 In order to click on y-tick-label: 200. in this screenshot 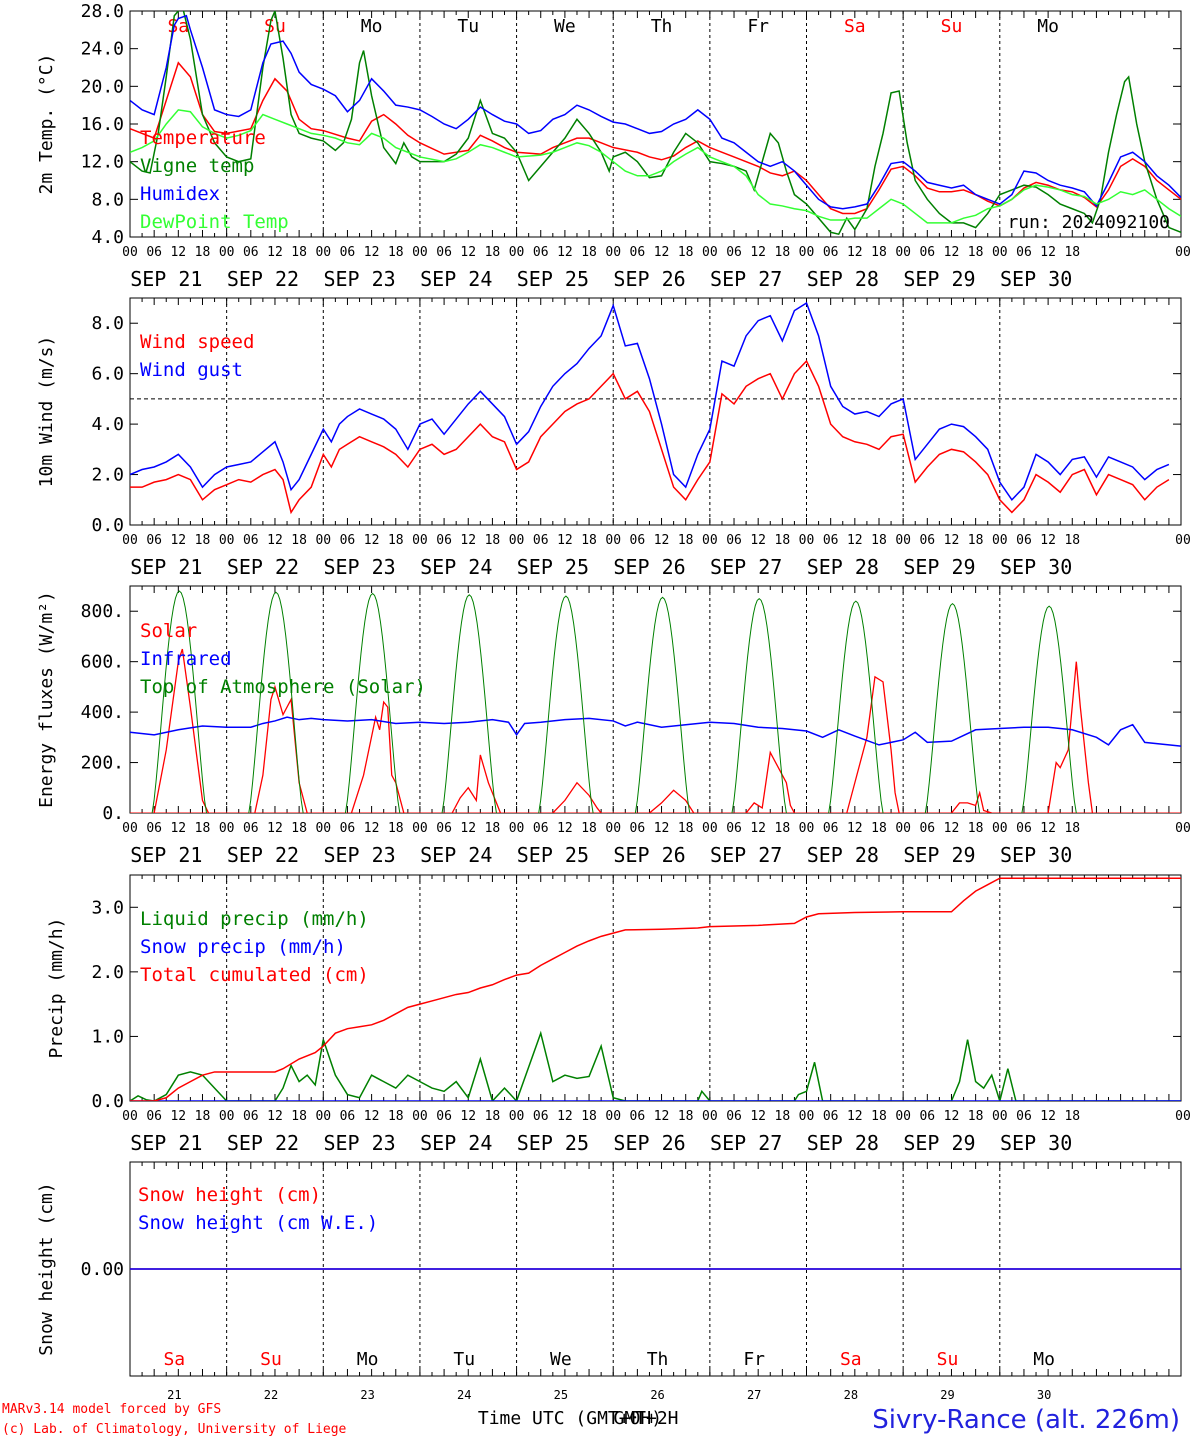, I will do `click(102, 763)`.